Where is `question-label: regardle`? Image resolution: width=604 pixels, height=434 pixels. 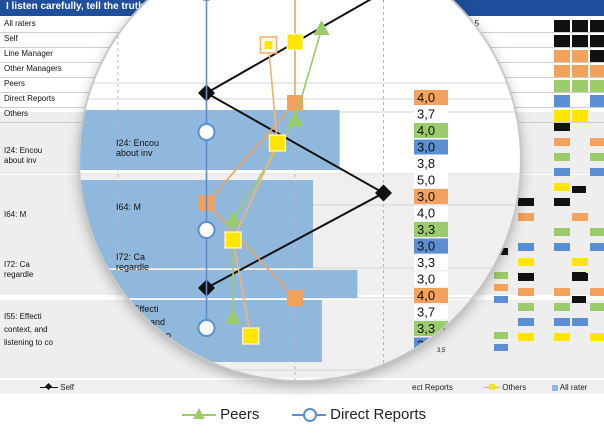
question-label: regardle is located at coordinates (132, 267).